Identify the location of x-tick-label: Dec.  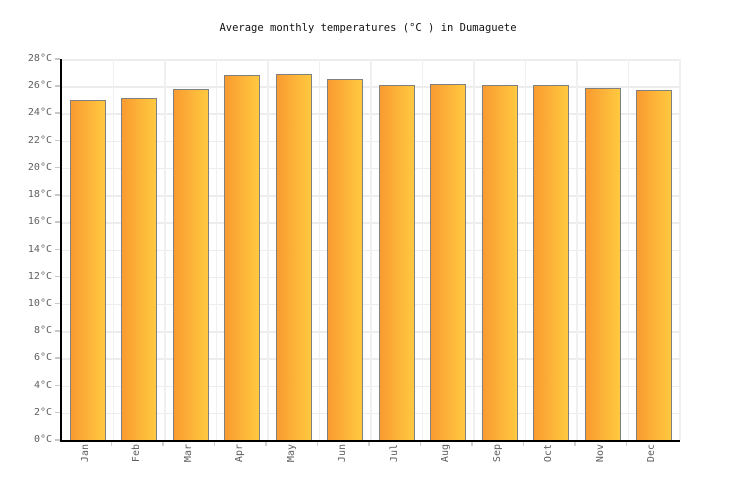
(652, 453).